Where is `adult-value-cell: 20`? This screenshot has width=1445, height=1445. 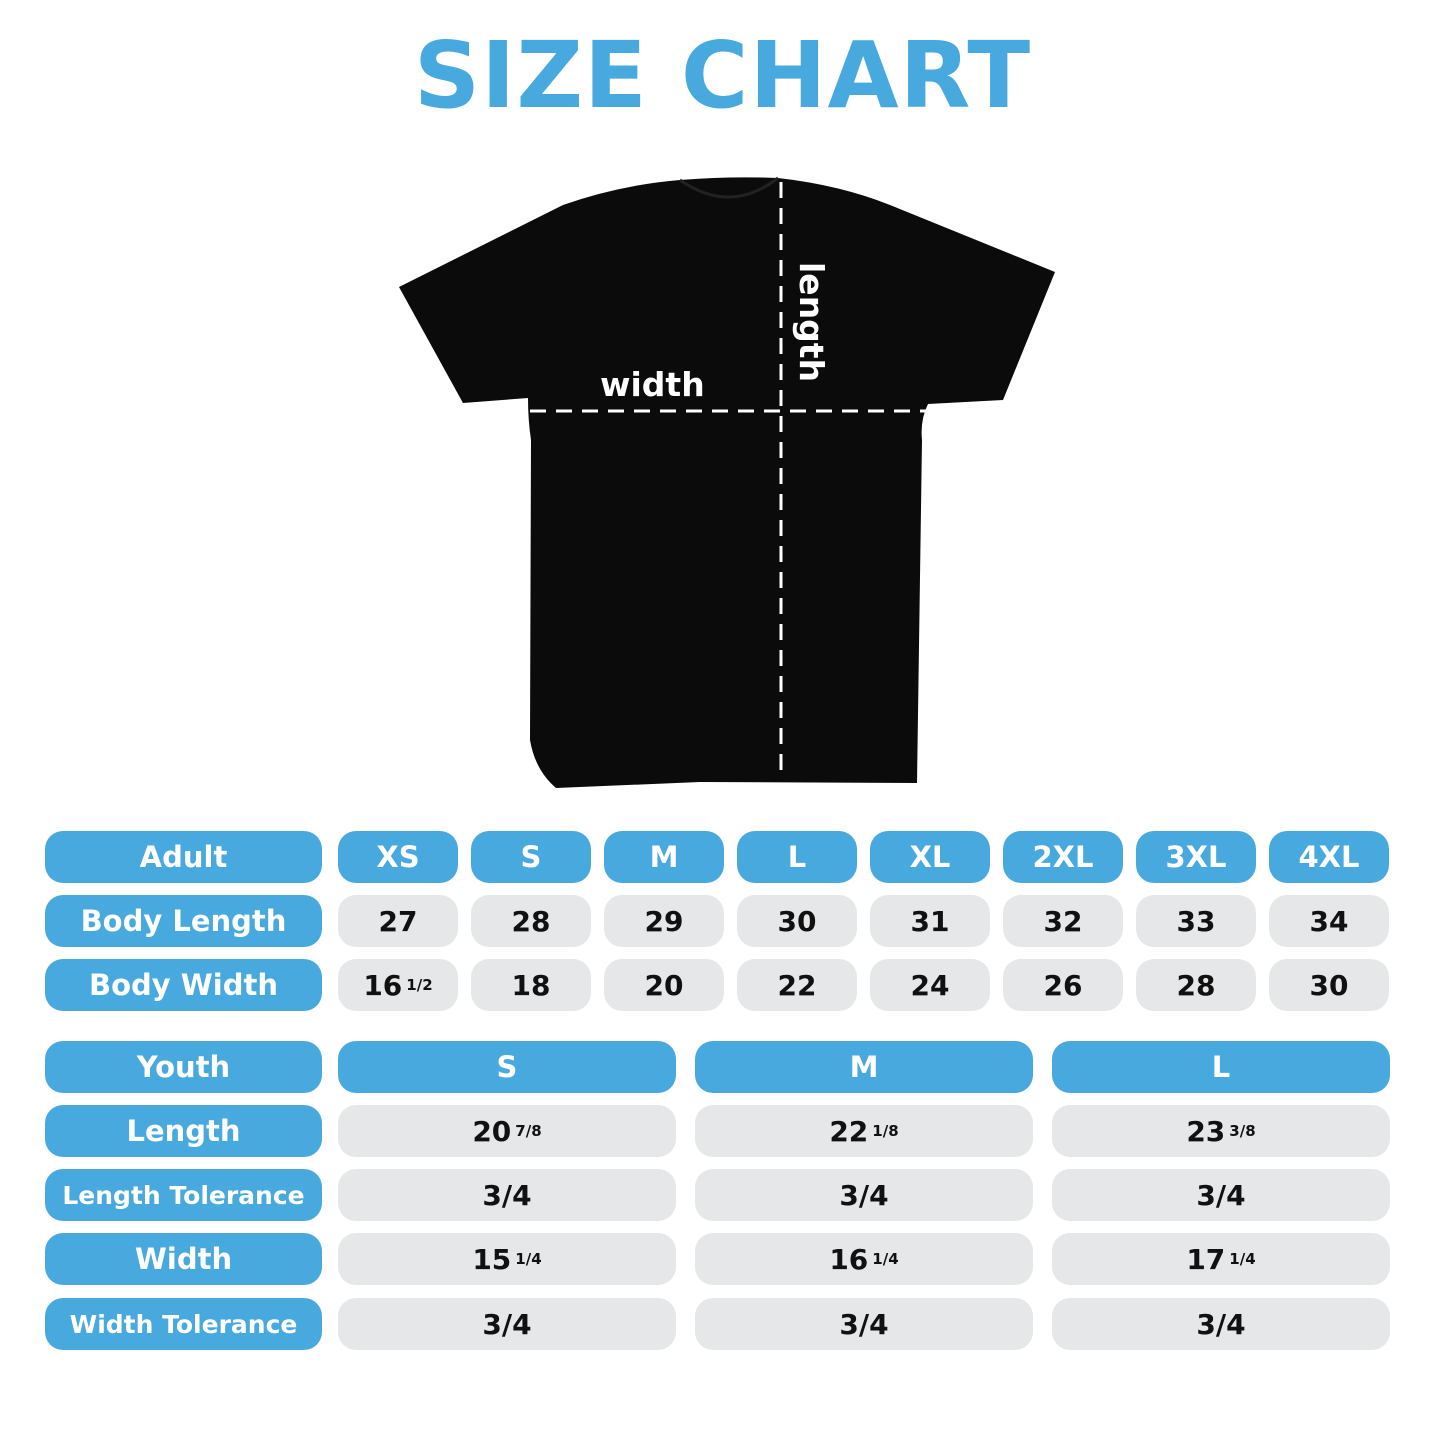
adult-value-cell: 20 is located at coordinates (664, 985).